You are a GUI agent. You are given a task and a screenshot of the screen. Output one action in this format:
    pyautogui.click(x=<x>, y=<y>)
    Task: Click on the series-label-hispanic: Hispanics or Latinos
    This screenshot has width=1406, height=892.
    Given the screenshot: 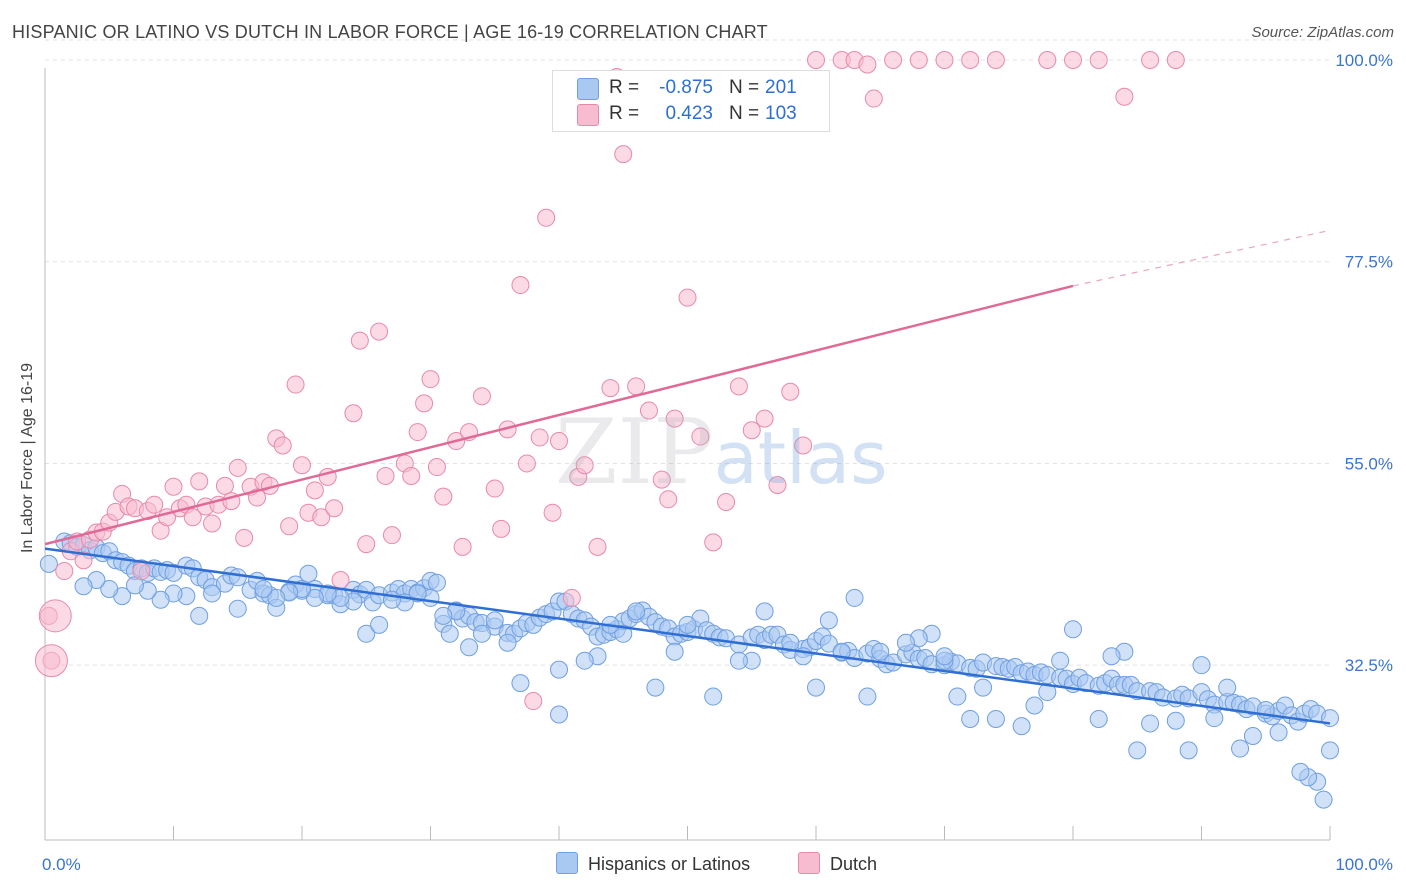 What is the action you would take?
    pyautogui.click(x=669, y=864)
    